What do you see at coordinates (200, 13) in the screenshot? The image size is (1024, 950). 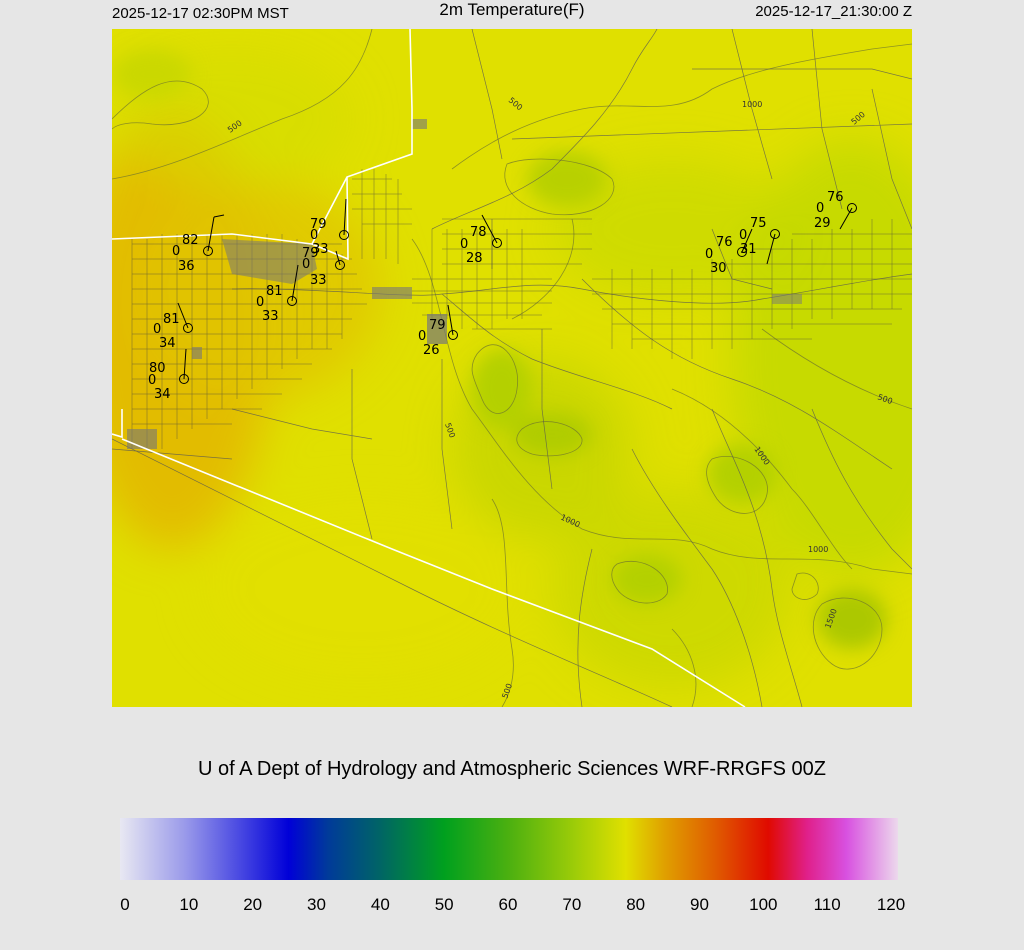 I see `local-time: 2025-12-17 02:30PM MST` at bounding box center [200, 13].